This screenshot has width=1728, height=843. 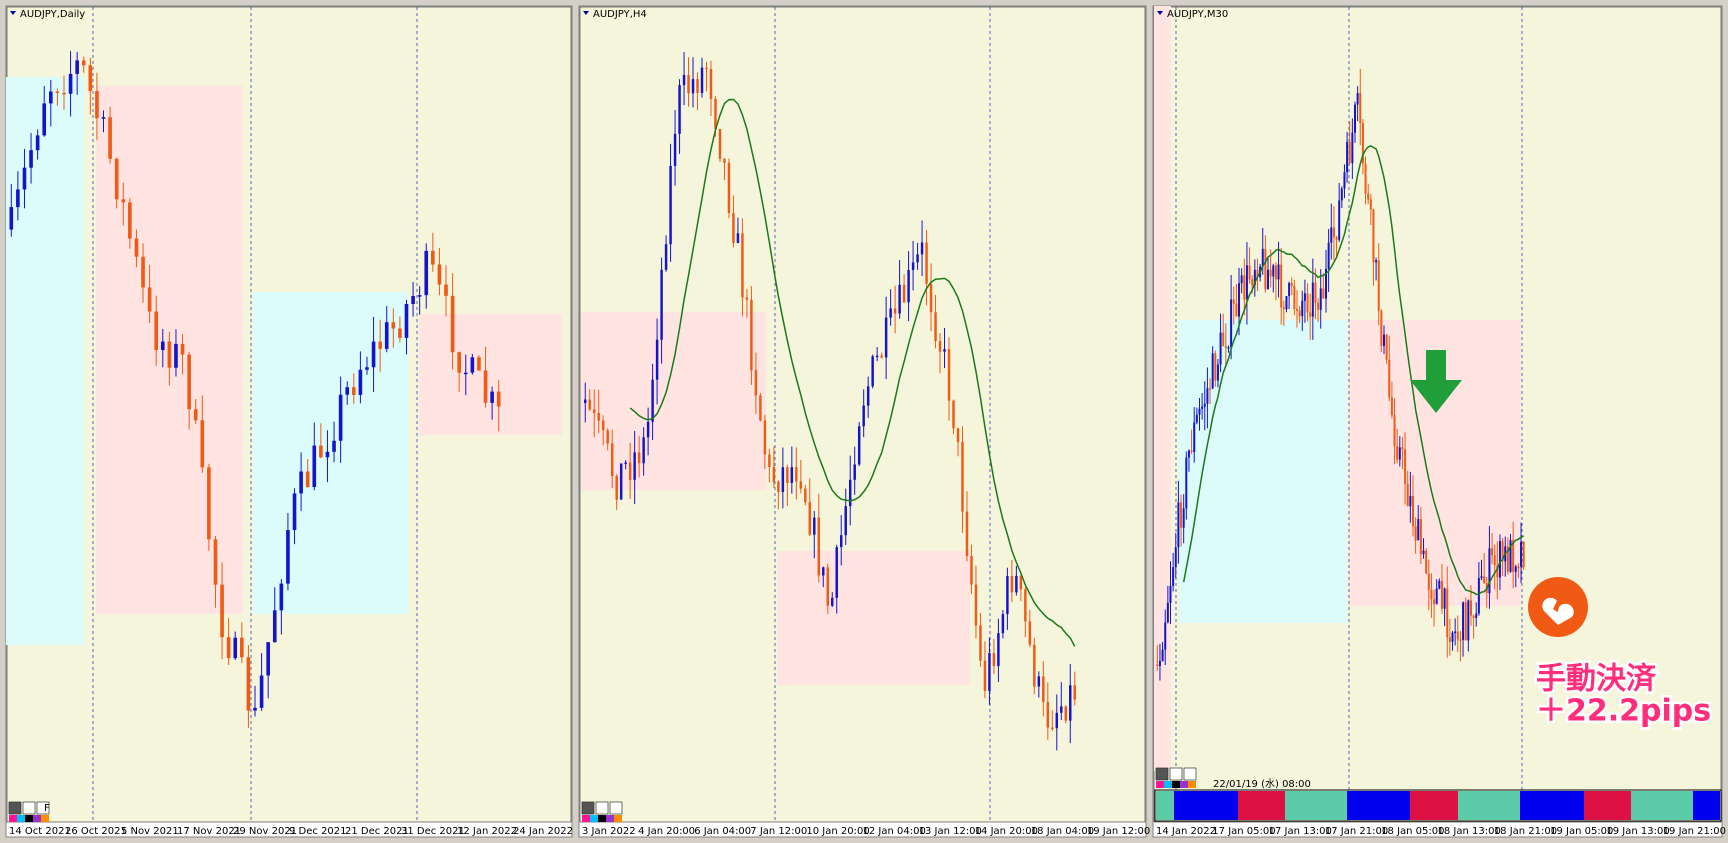 What do you see at coordinates (15, 808) in the screenshot?
I see `tool-icon` at bounding box center [15, 808].